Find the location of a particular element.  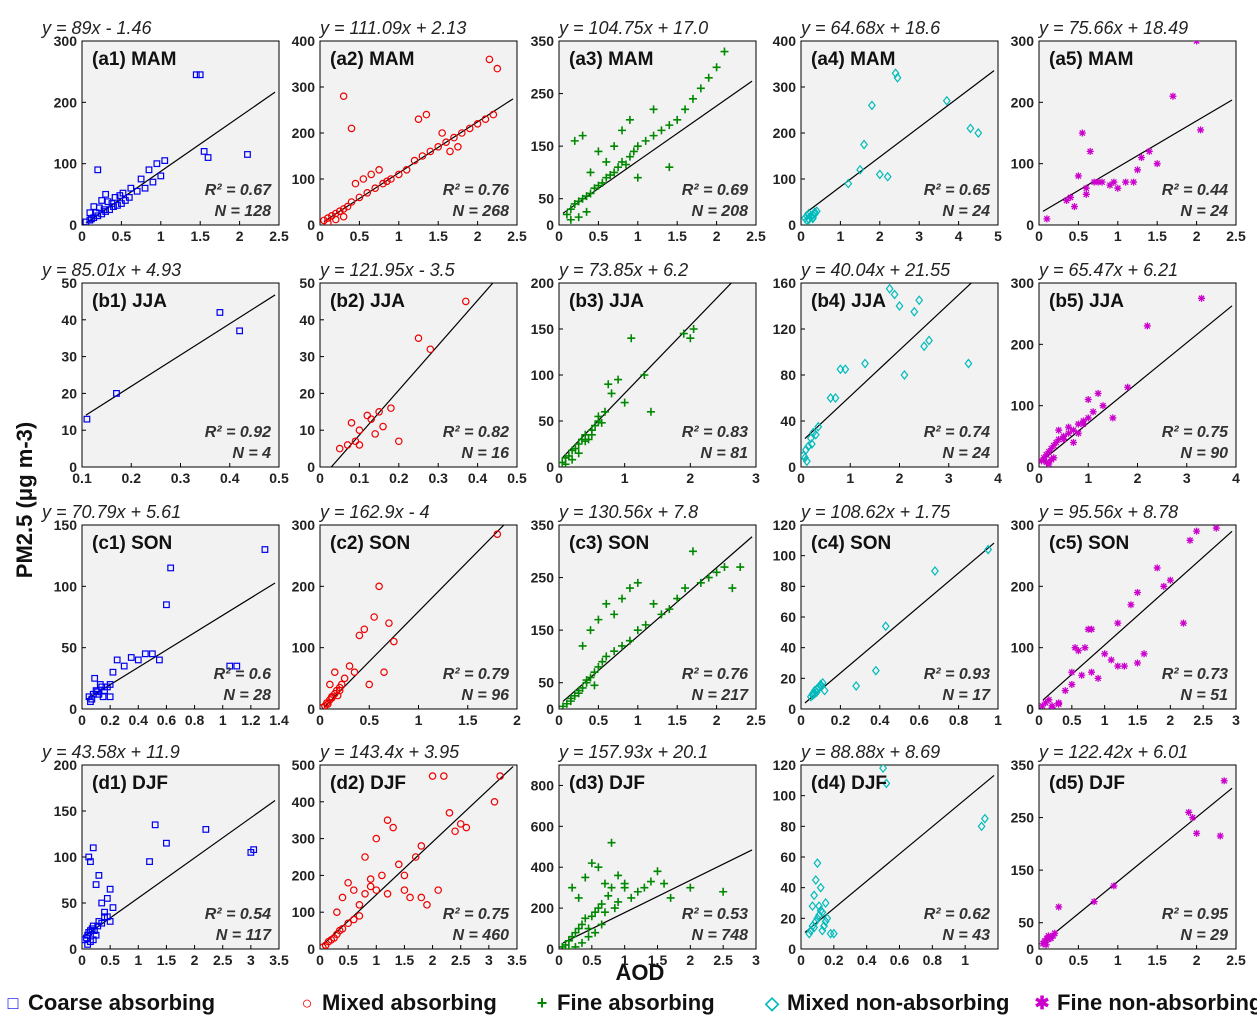

x-tick-label: 0.2 is located at coordinates (399, 478).